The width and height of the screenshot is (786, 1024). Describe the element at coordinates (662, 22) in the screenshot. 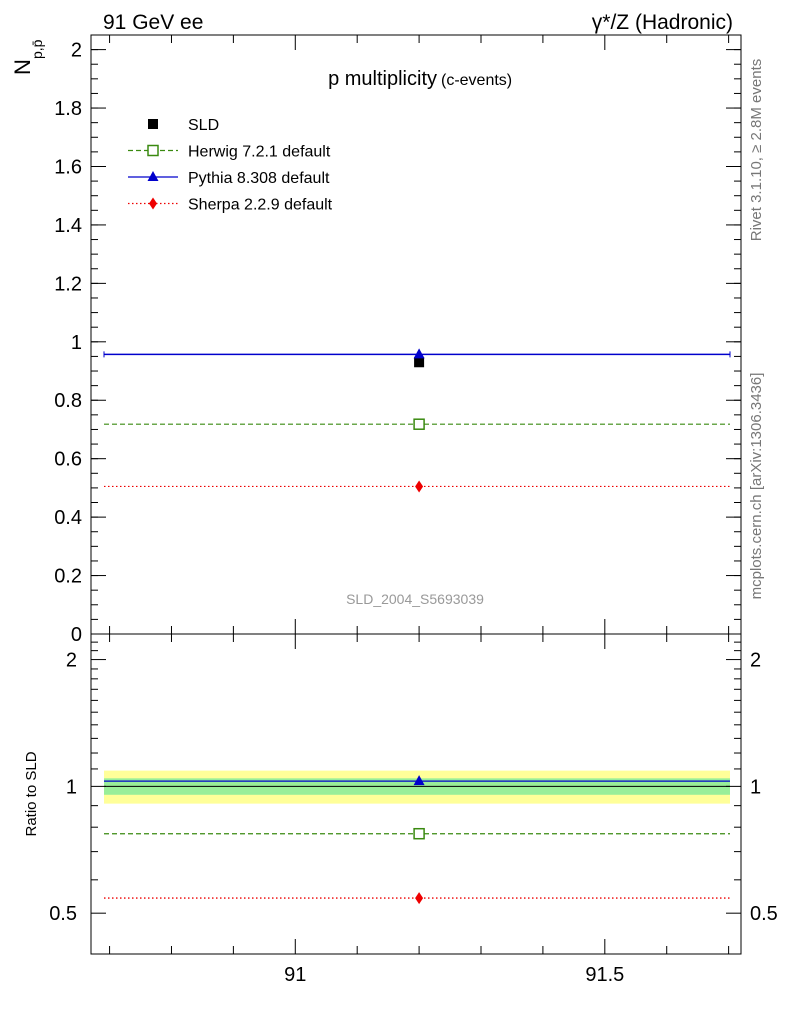

I see `header-right: γ*/Z (Hadronic)` at that location.